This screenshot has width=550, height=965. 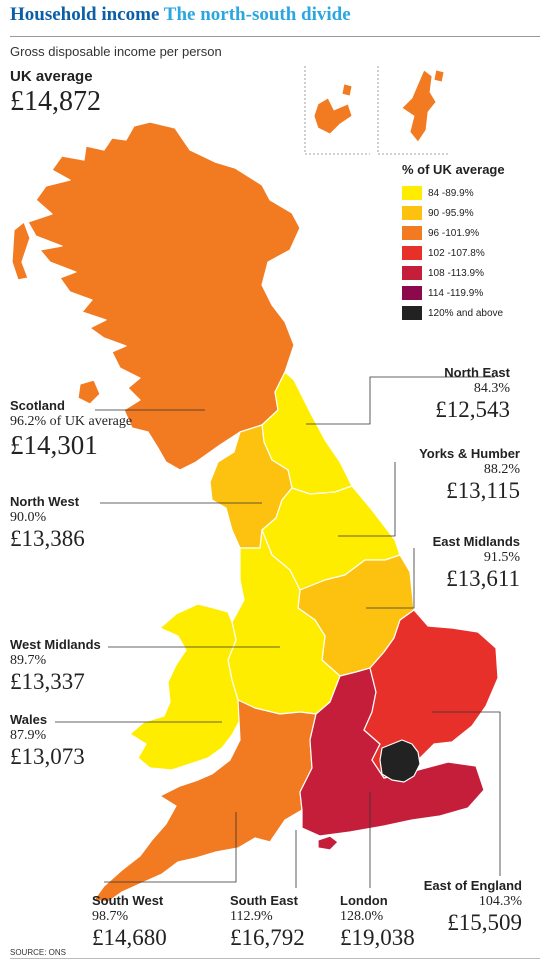 What do you see at coordinates (476, 563) in the screenshot?
I see `label-east-midlands: East Midlands 91.5% £13,611` at bounding box center [476, 563].